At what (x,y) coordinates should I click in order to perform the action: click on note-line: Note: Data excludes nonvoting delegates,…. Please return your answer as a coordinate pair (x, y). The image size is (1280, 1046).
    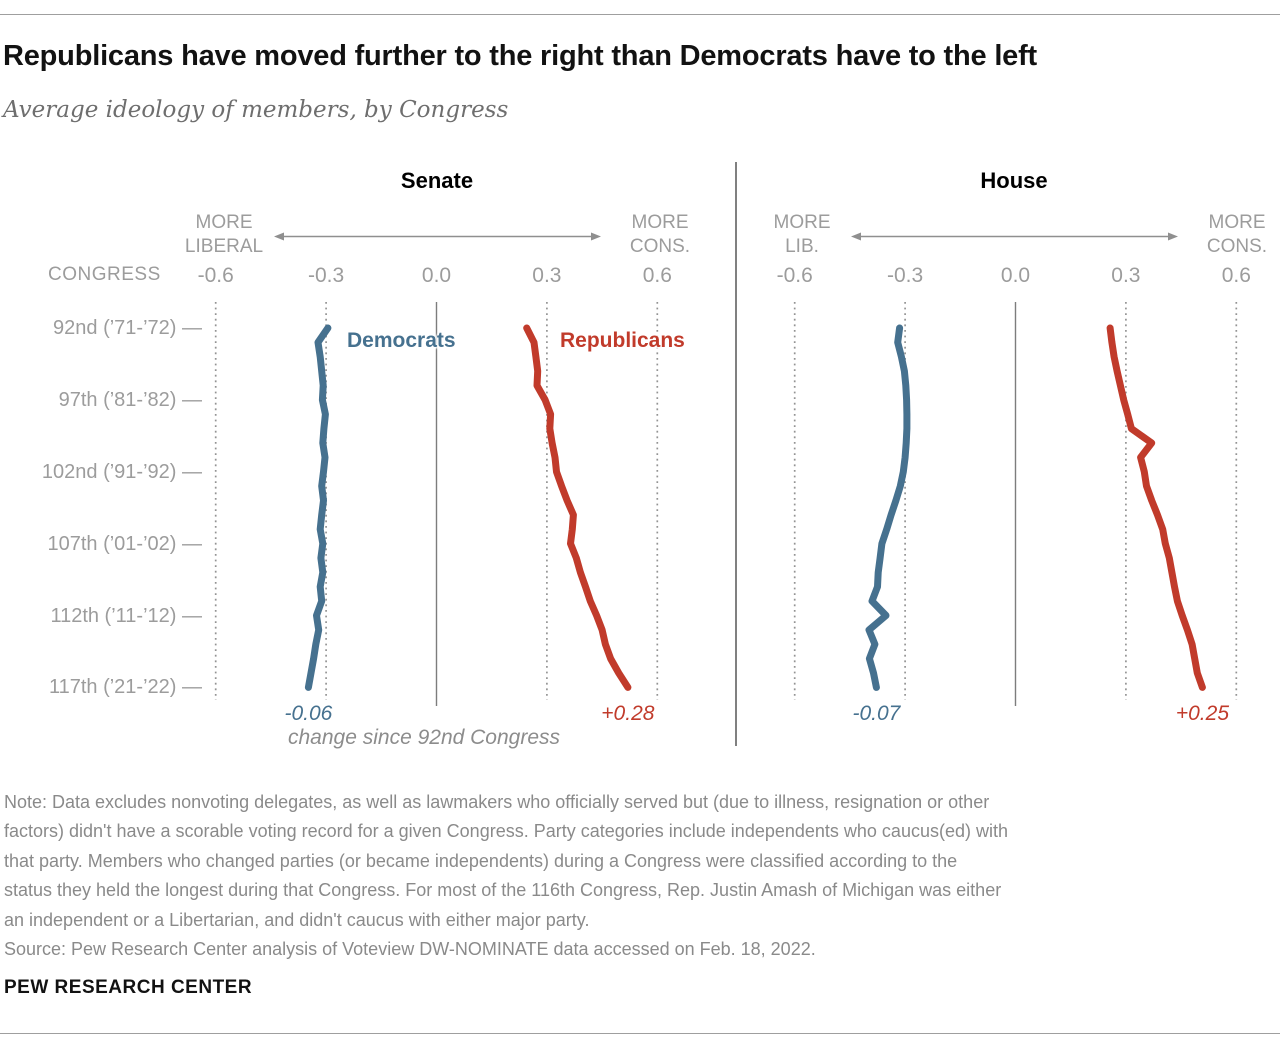
    Looking at the image, I should click on (497, 802).